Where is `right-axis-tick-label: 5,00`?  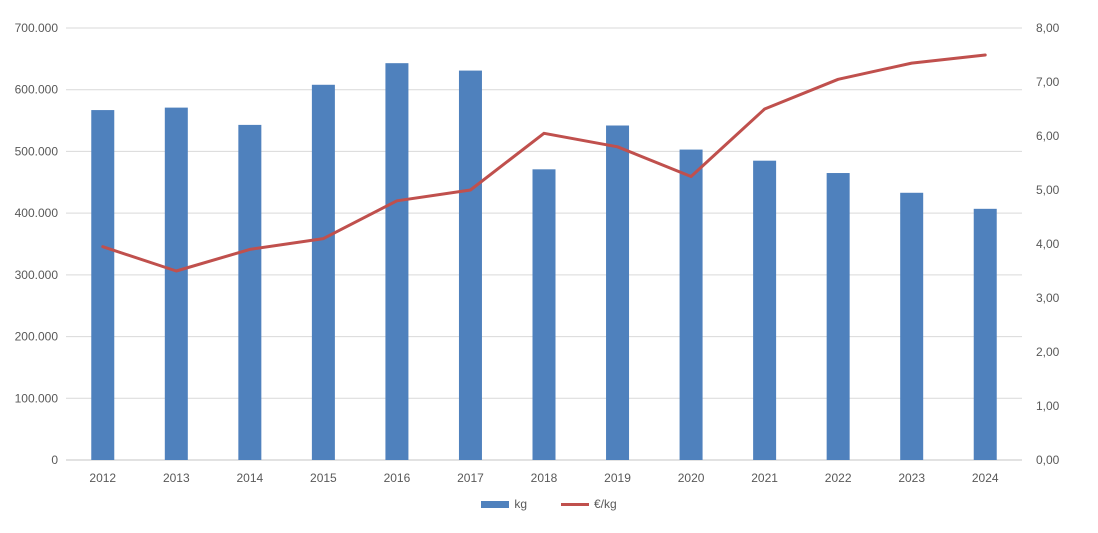
right-axis-tick-label: 5,00 is located at coordinates (1048, 190).